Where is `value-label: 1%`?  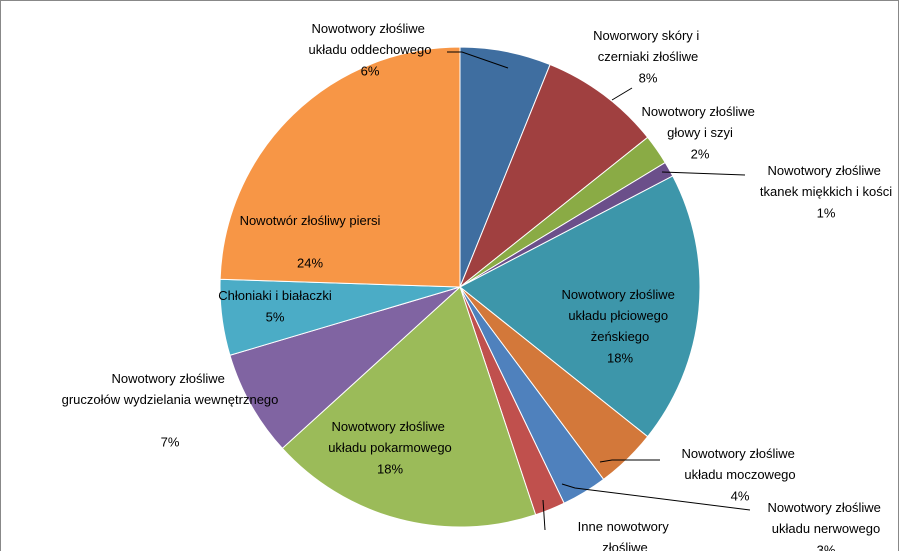
value-label: 1% is located at coordinates (826, 212).